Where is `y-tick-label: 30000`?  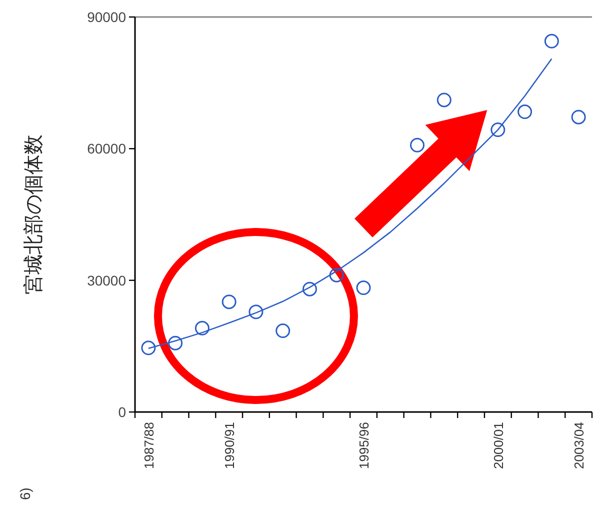
y-tick-label: 30000 is located at coordinates (106, 280).